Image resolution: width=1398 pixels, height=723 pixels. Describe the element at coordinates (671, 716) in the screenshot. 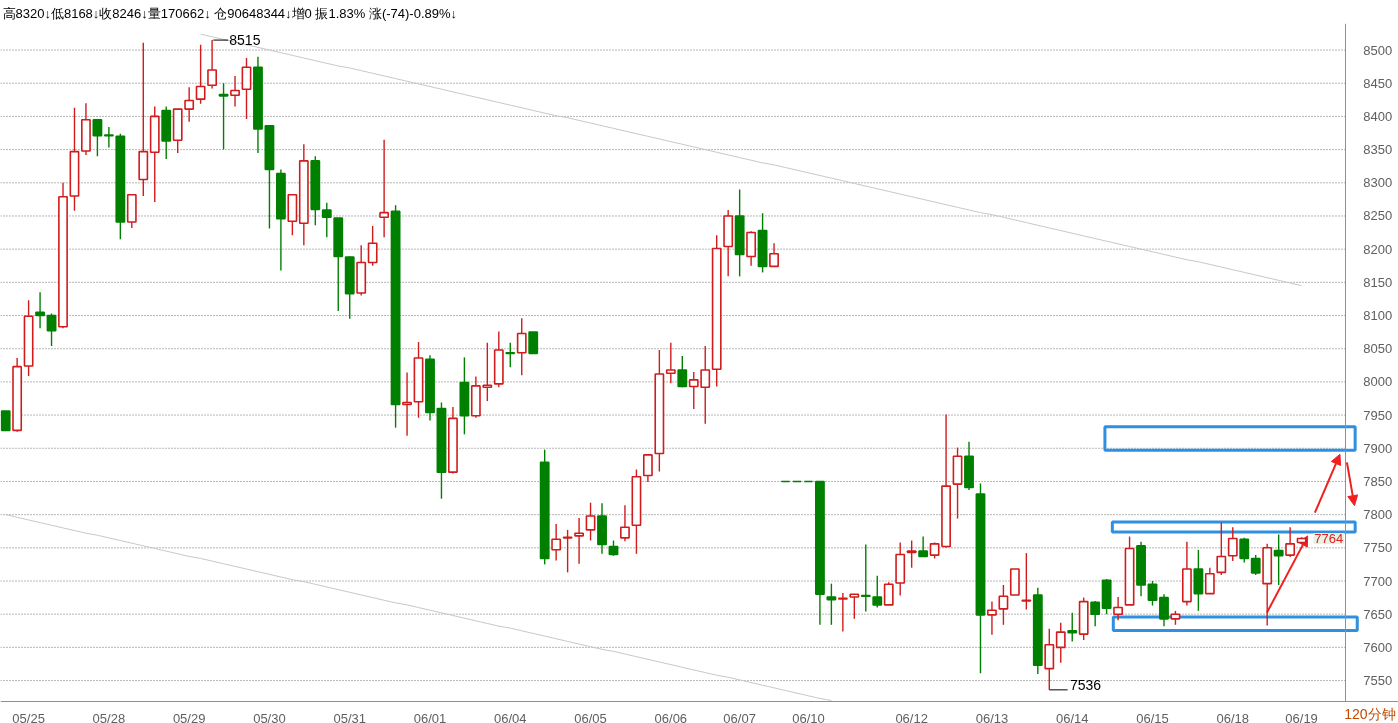

I see `x-tick-label: 06/06` at that location.